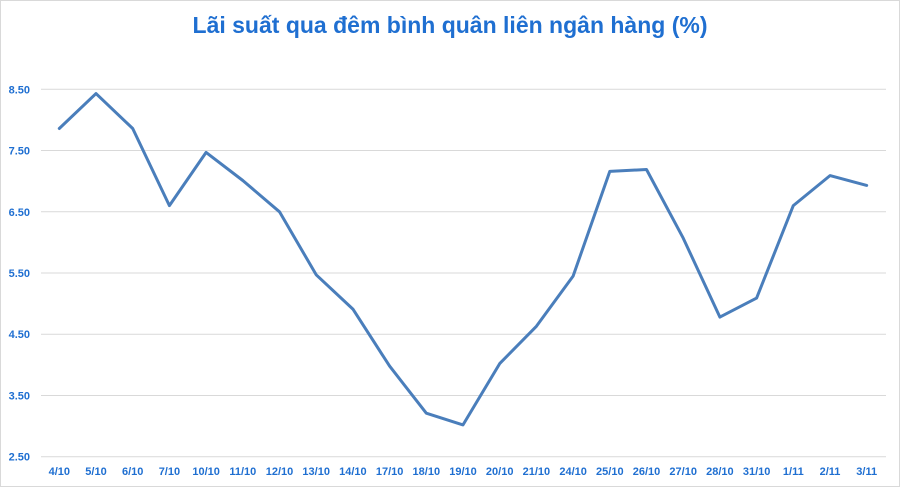 The width and height of the screenshot is (900, 487). I want to click on y-tick-label: 6.50, so click(19, 213).